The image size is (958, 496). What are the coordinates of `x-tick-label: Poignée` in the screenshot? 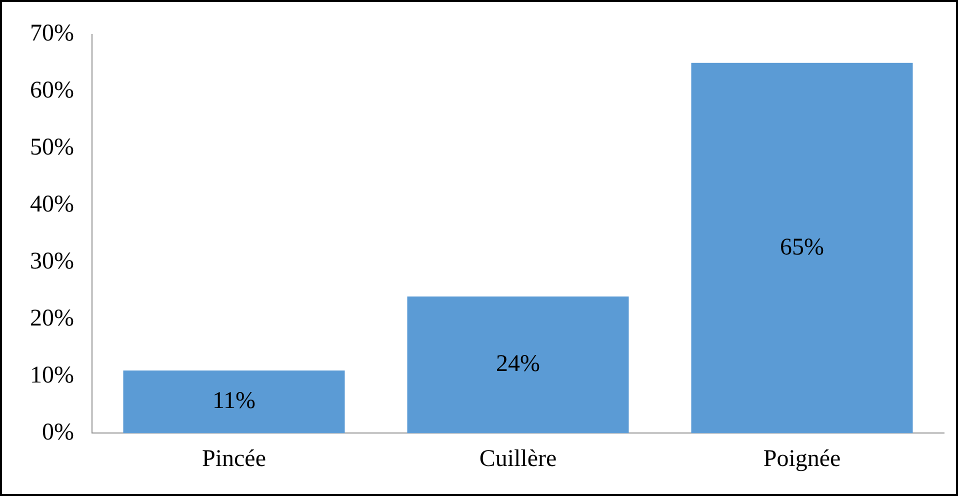 It's located at (802, 459).